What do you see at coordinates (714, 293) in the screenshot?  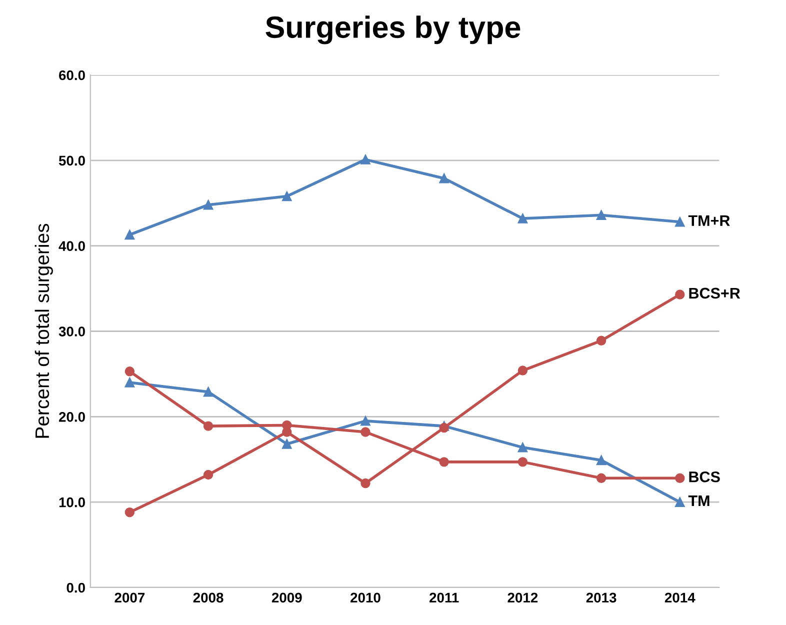 I see `series-label: BCS+R` at bounding box center [714, 293].